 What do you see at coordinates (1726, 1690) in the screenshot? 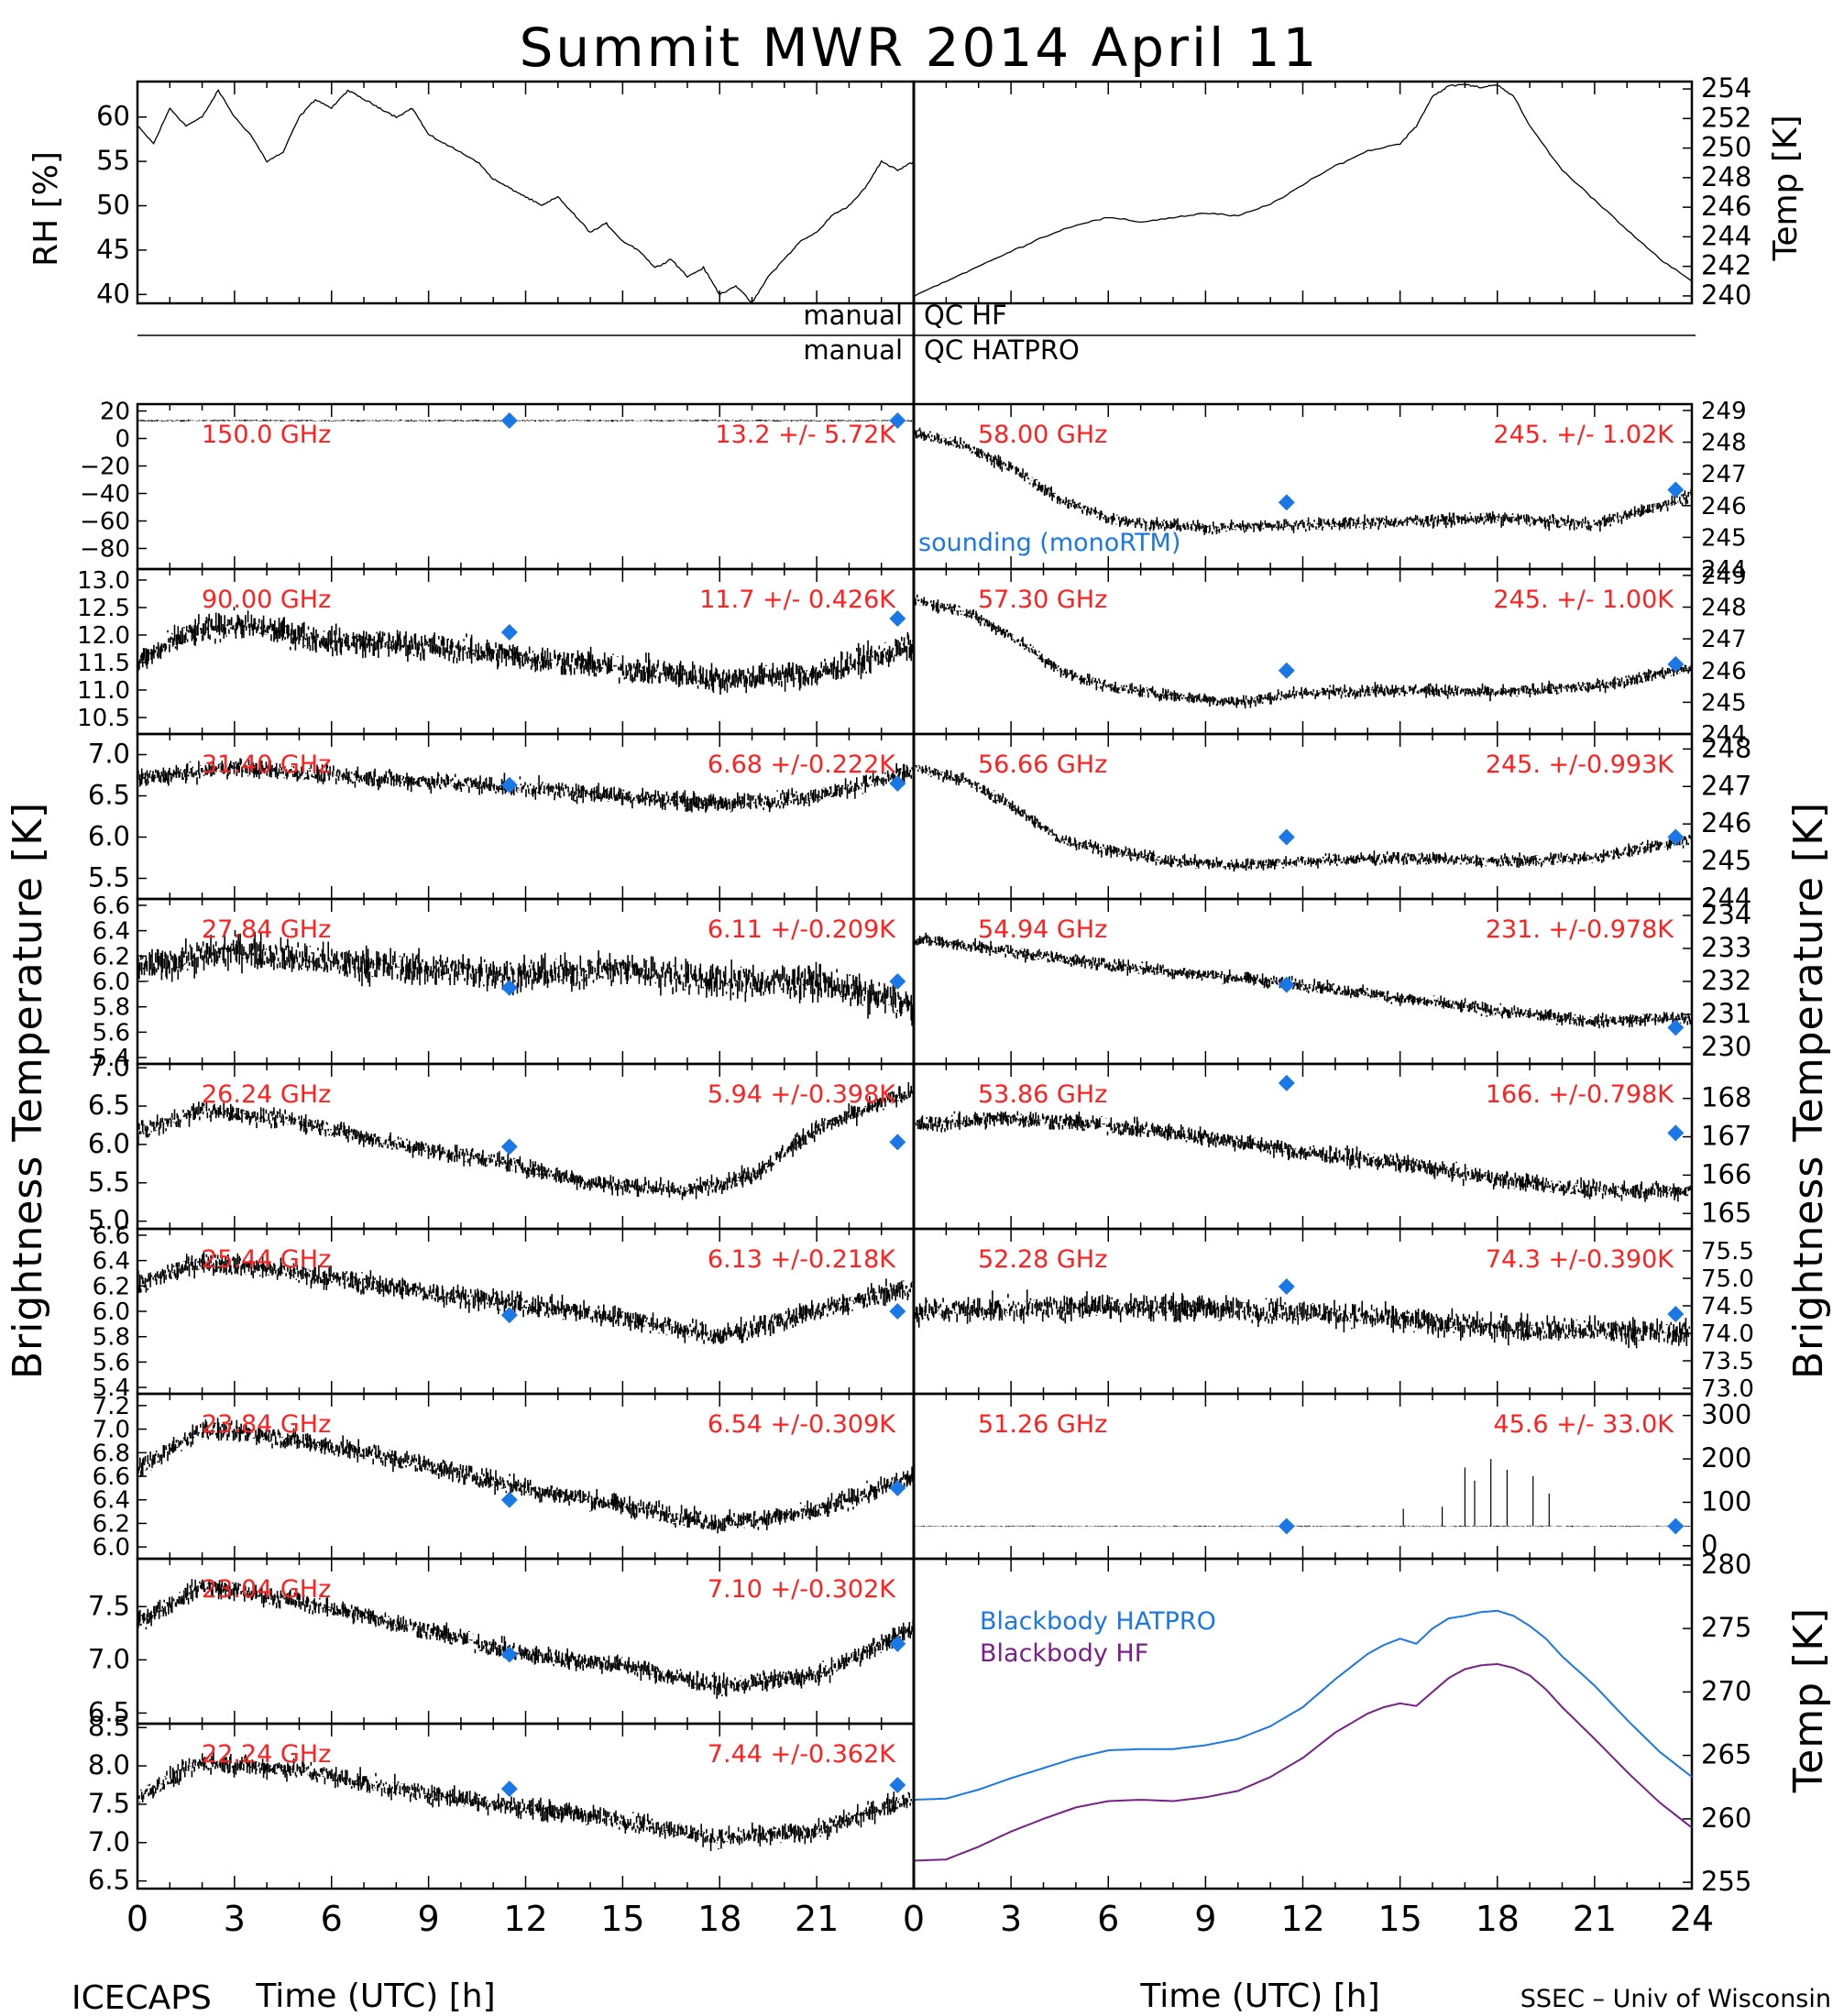
I see `y-tick-label: 270` at bounding box center [1726, 1690].